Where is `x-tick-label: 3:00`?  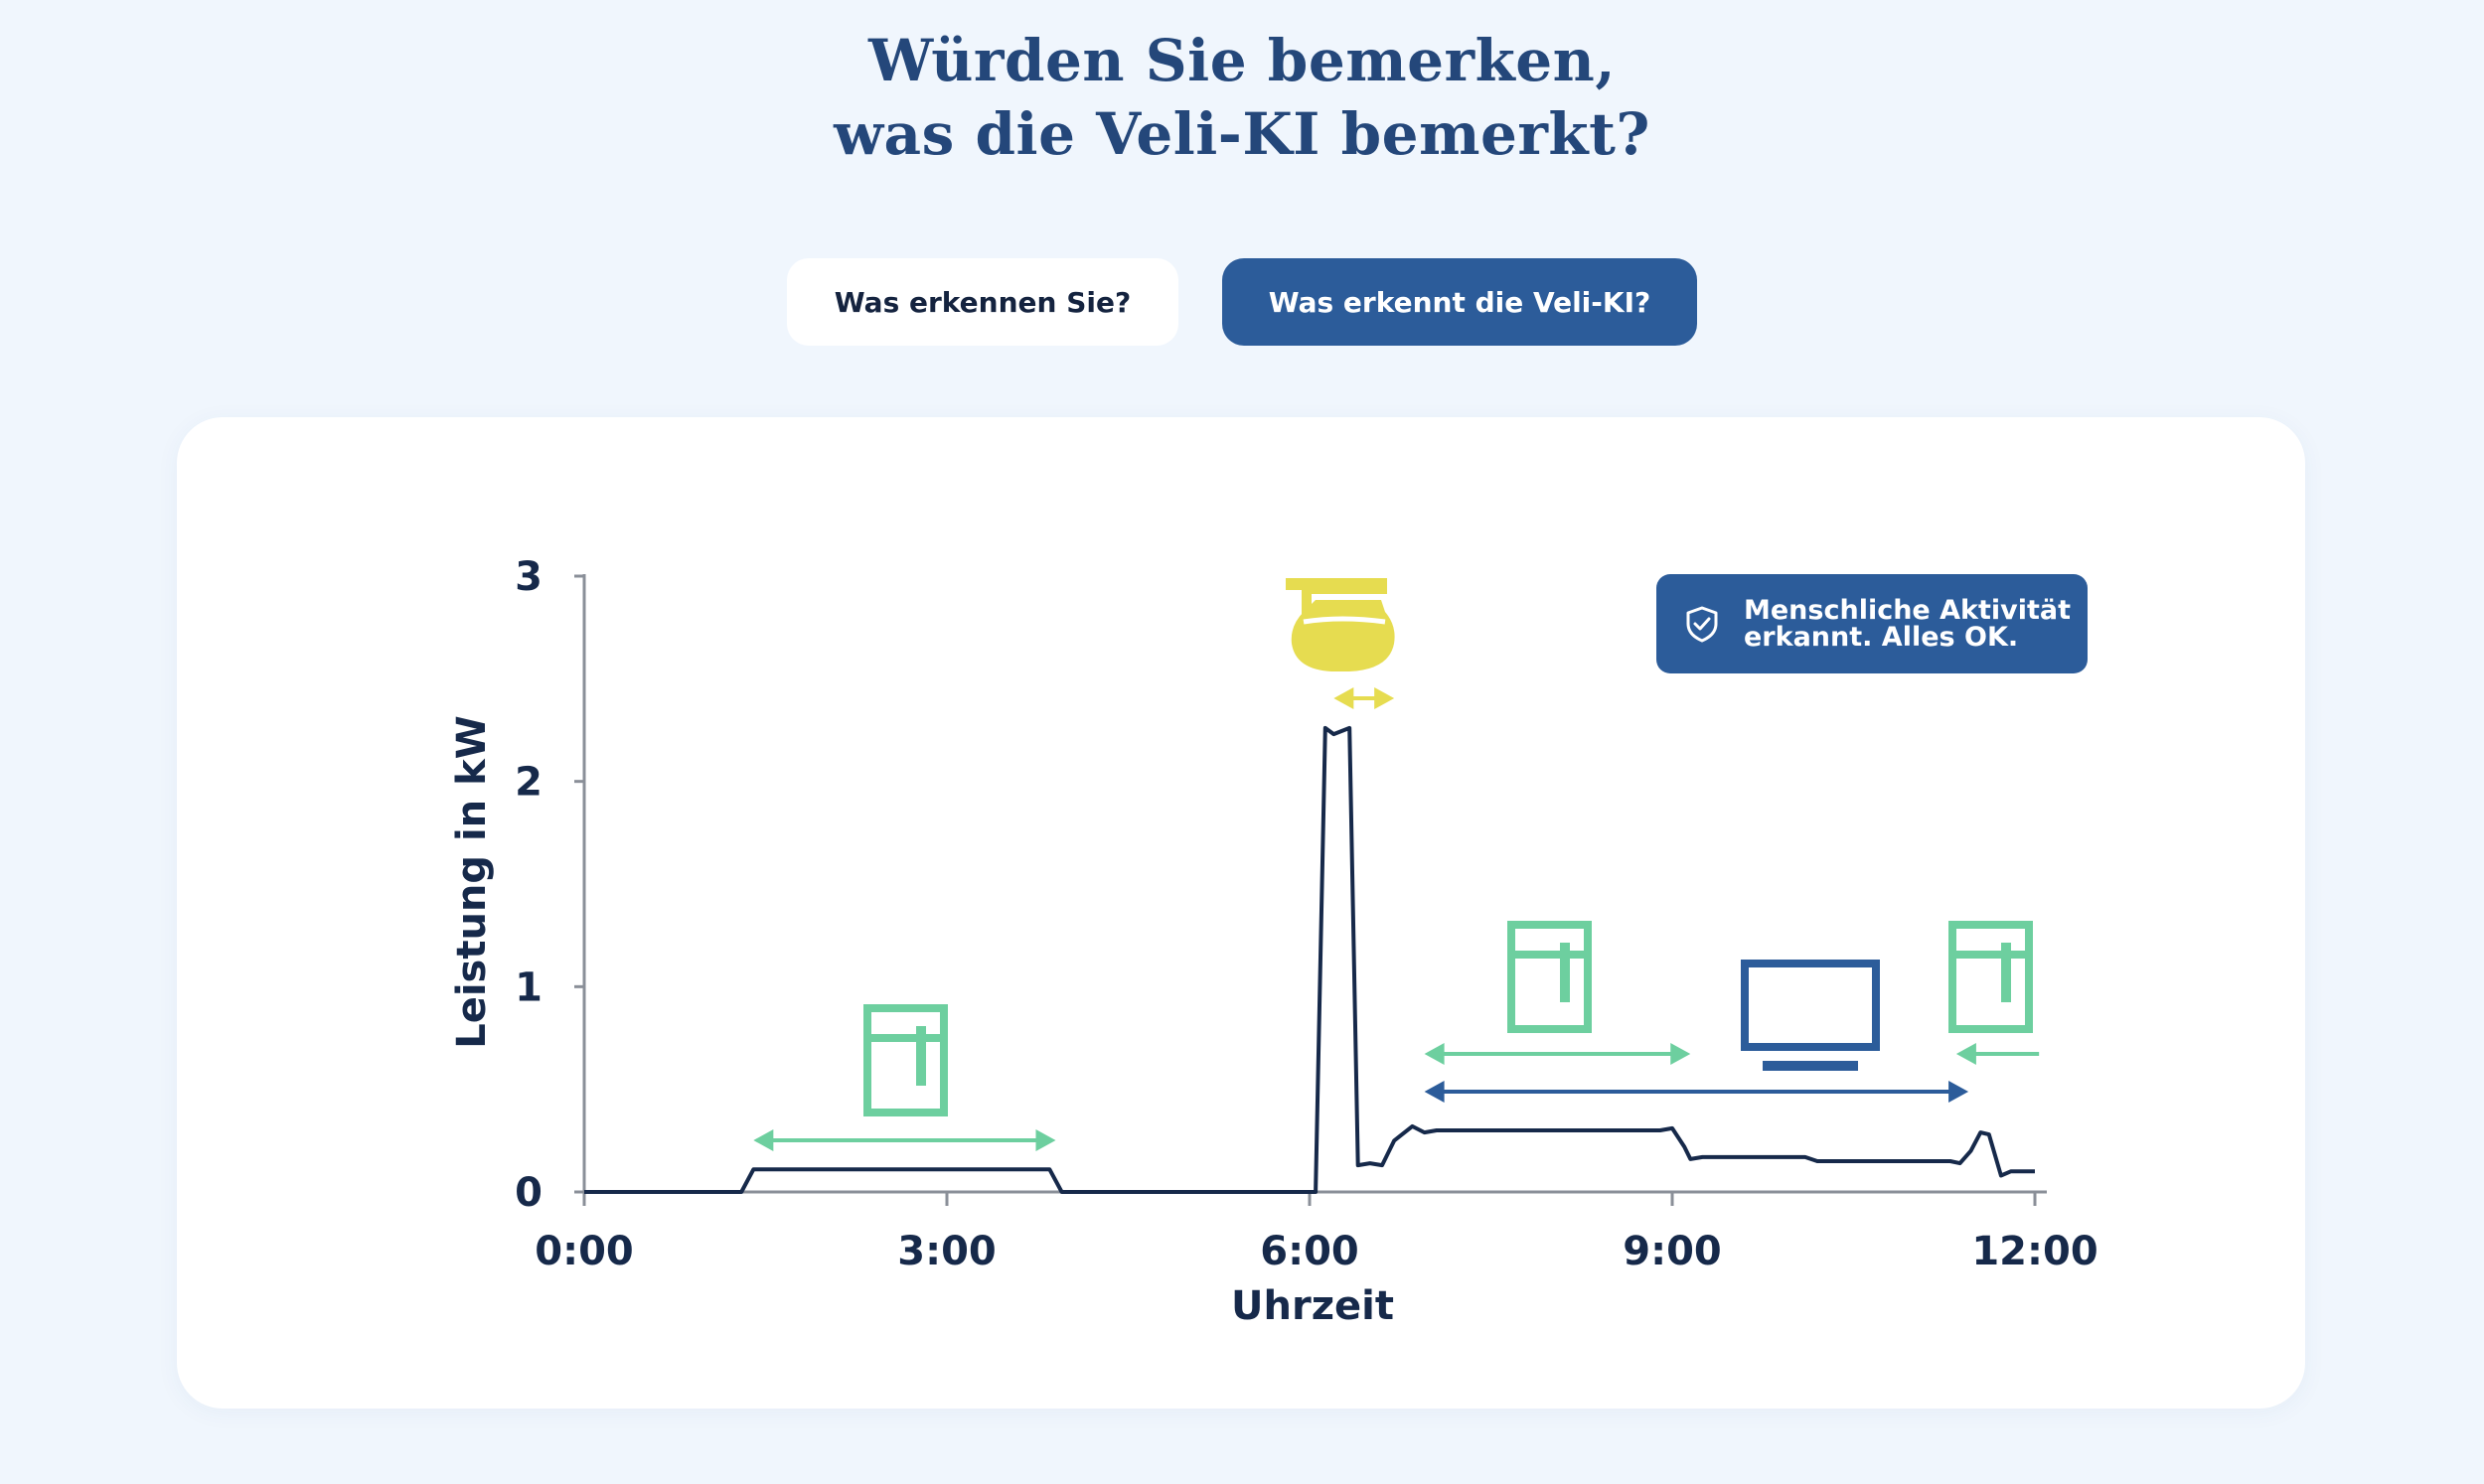 x-tick-label: 3:00 is located at coordinates (947, 1251).